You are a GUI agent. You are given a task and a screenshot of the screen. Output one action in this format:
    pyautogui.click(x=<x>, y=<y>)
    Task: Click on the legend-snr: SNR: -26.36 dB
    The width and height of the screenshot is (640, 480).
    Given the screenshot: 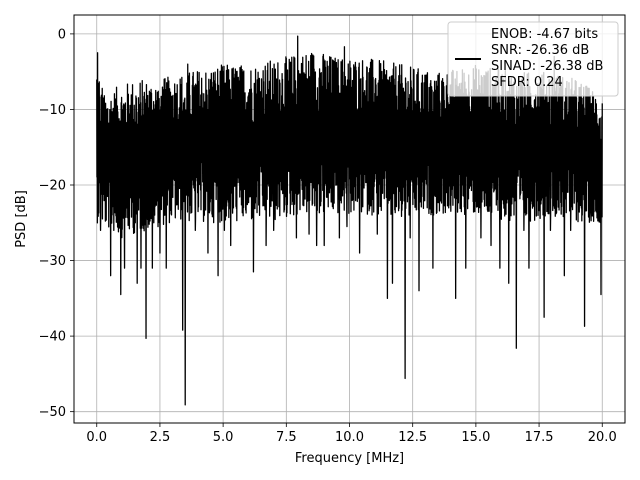 What is the action you would take?
    pyautogui.click(x=540, y=50)
    